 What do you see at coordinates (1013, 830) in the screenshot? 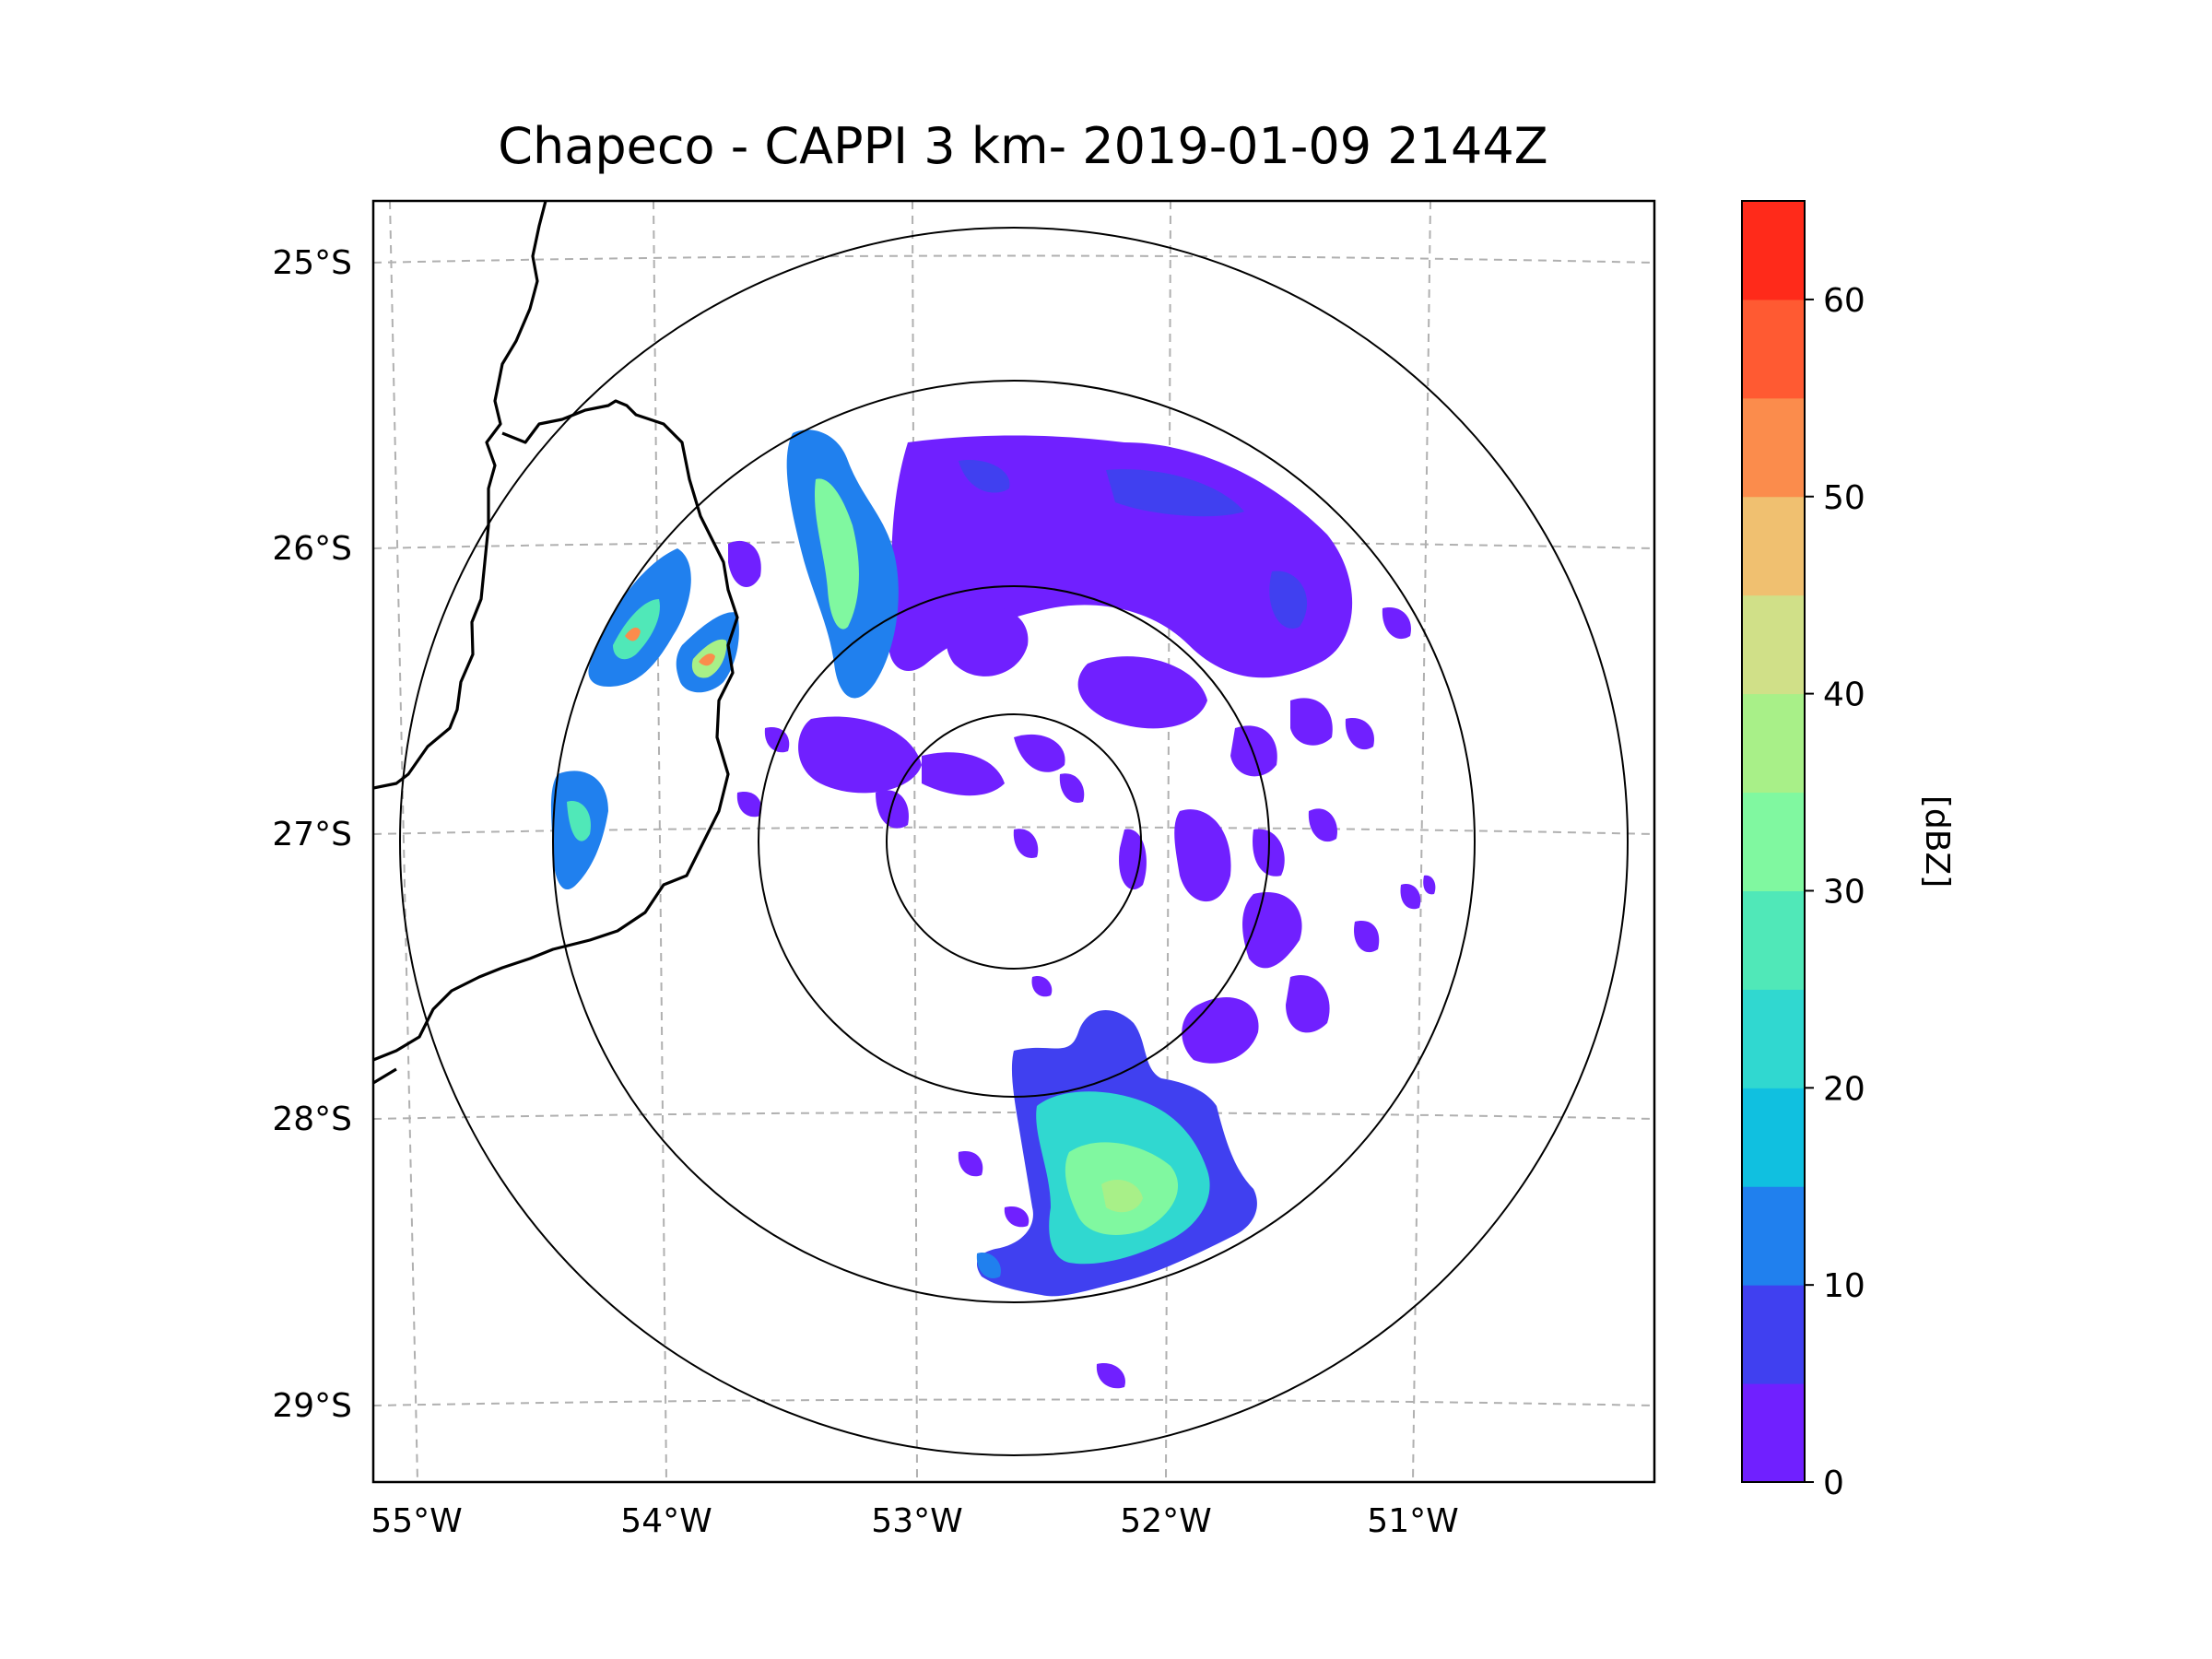
I see `parallel-27s` at bounding box center [1013, 830].